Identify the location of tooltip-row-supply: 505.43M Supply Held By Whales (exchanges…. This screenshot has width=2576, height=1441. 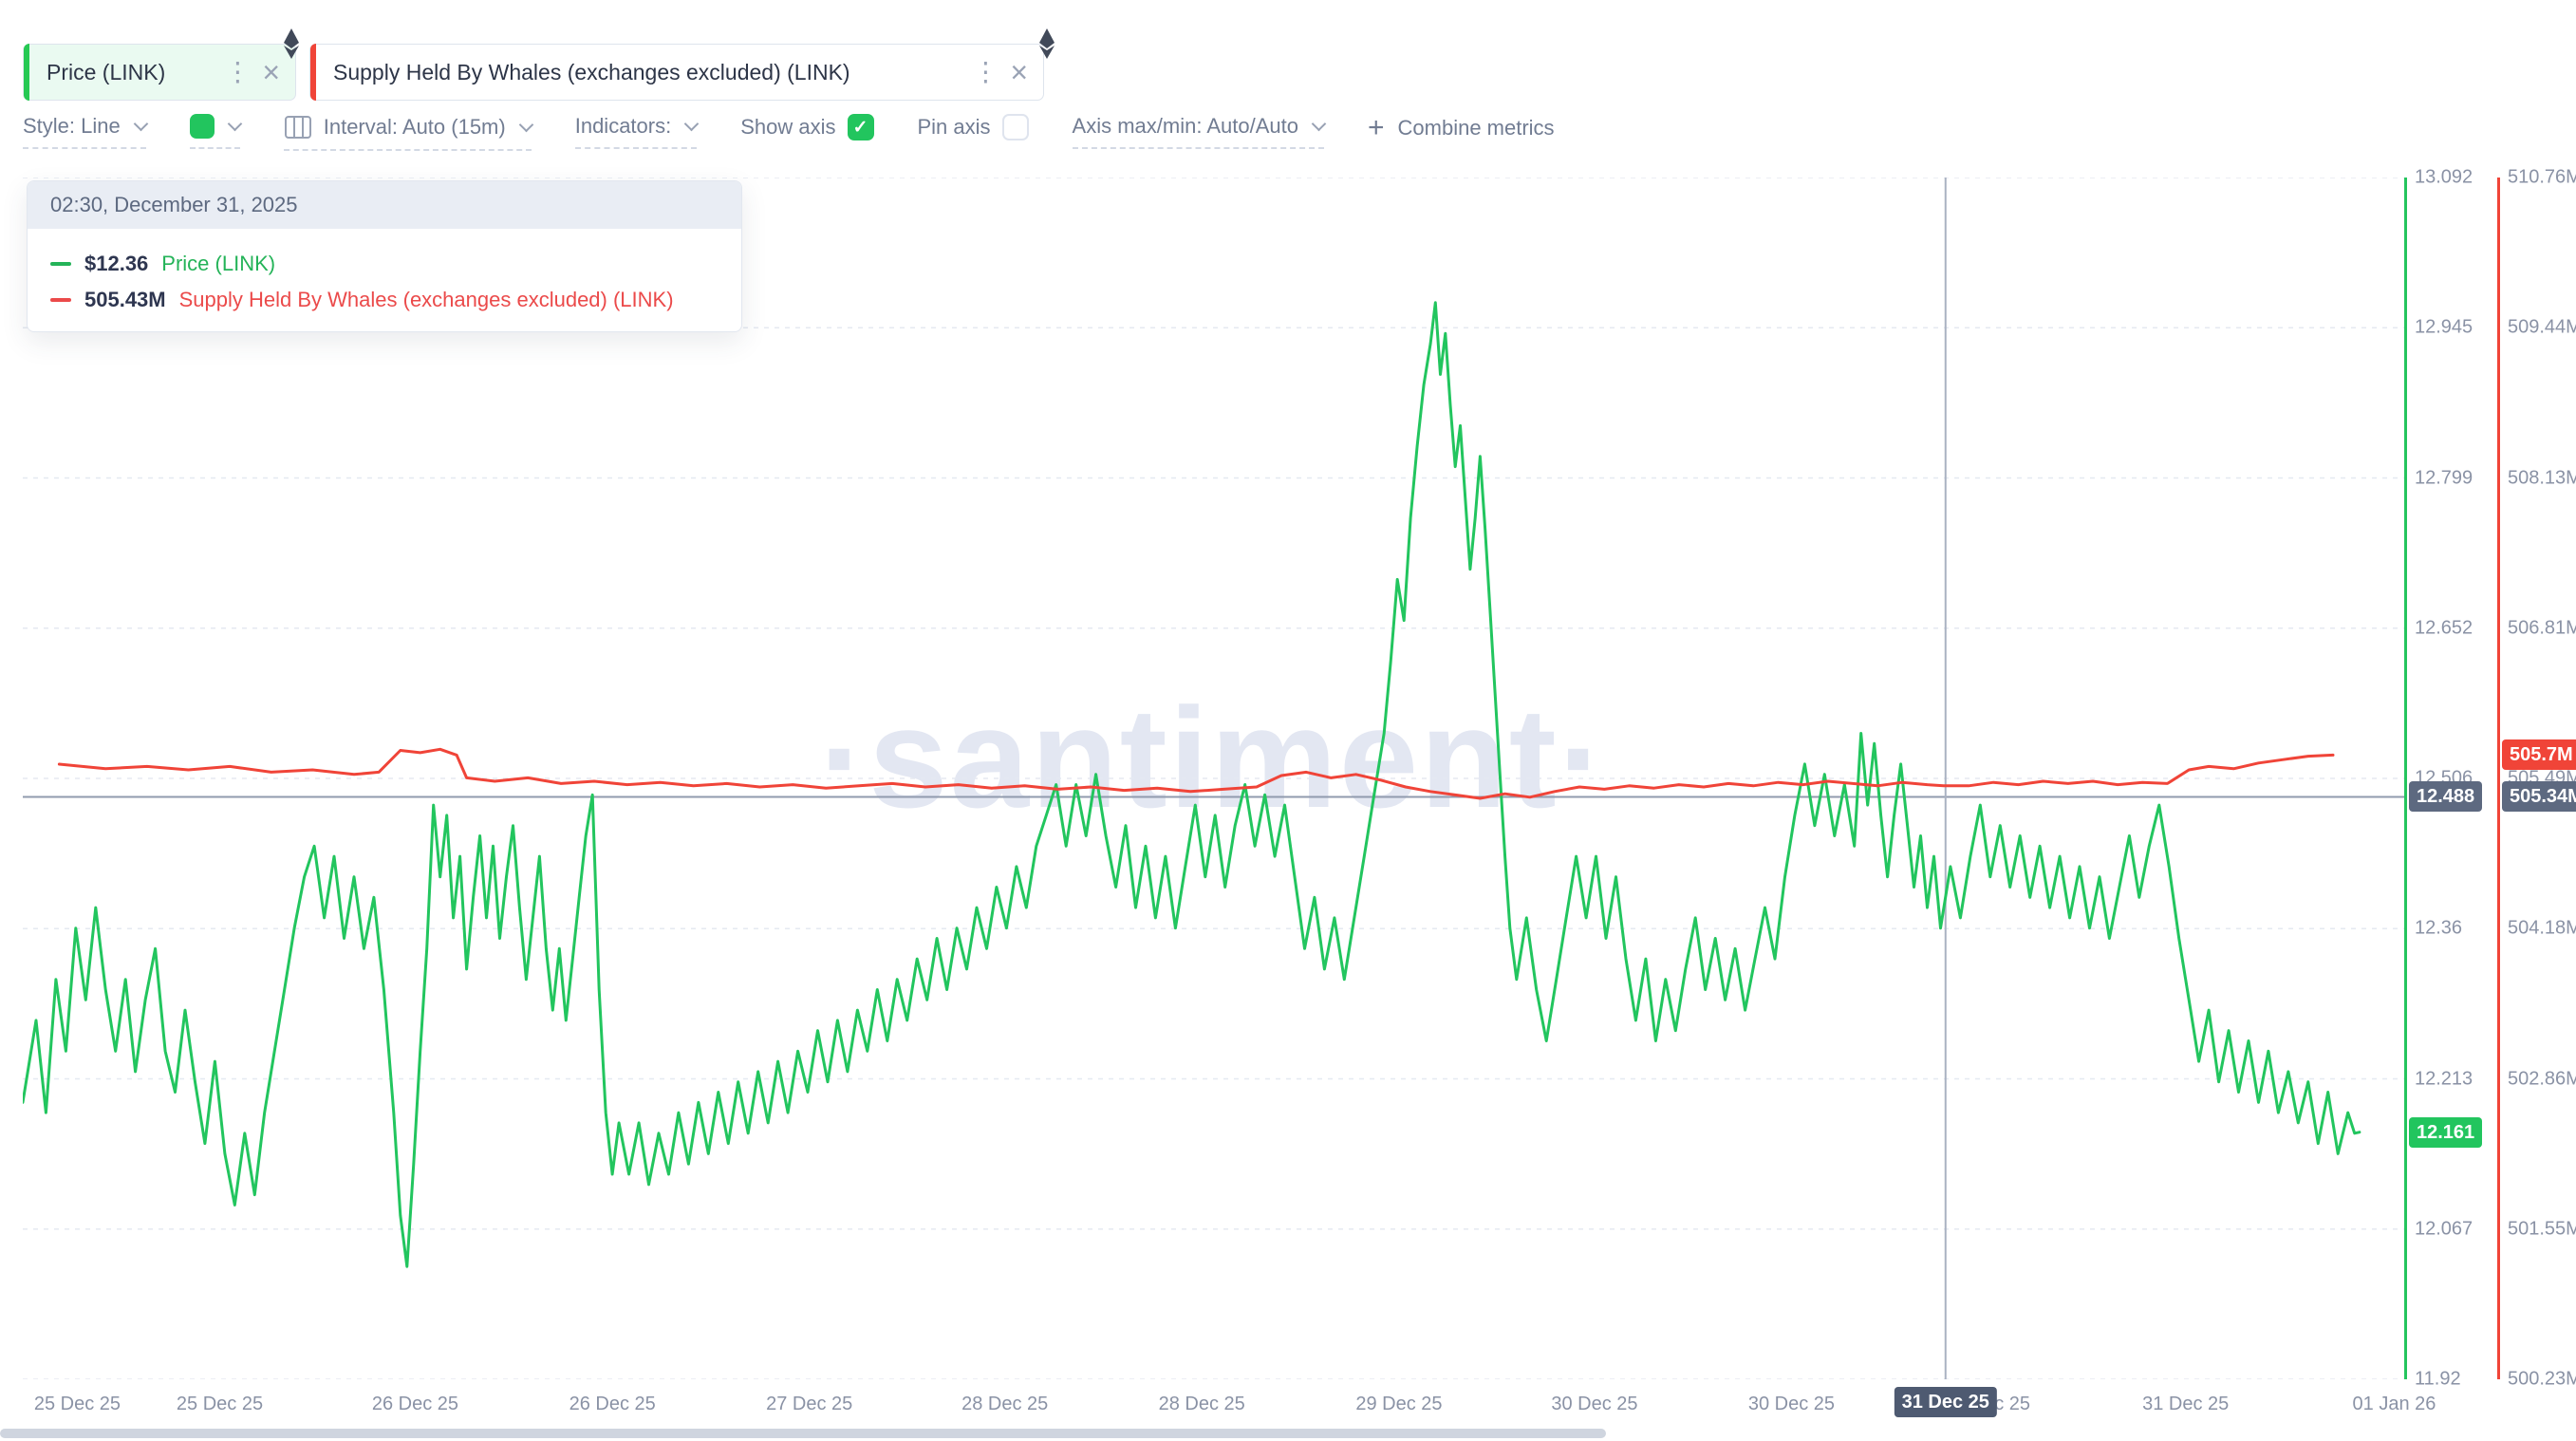
(384, 300).